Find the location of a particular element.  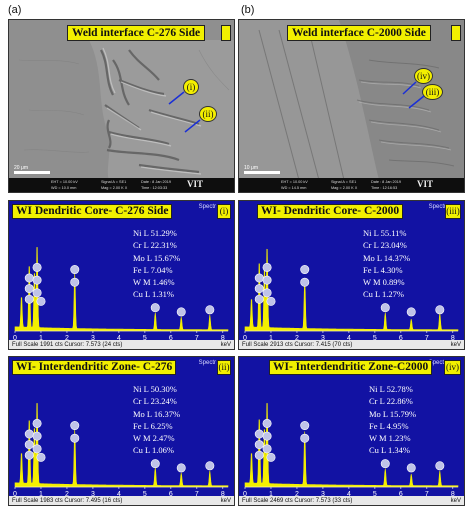

x-tick-label-2: 2 is located at coordinates (297, 494).